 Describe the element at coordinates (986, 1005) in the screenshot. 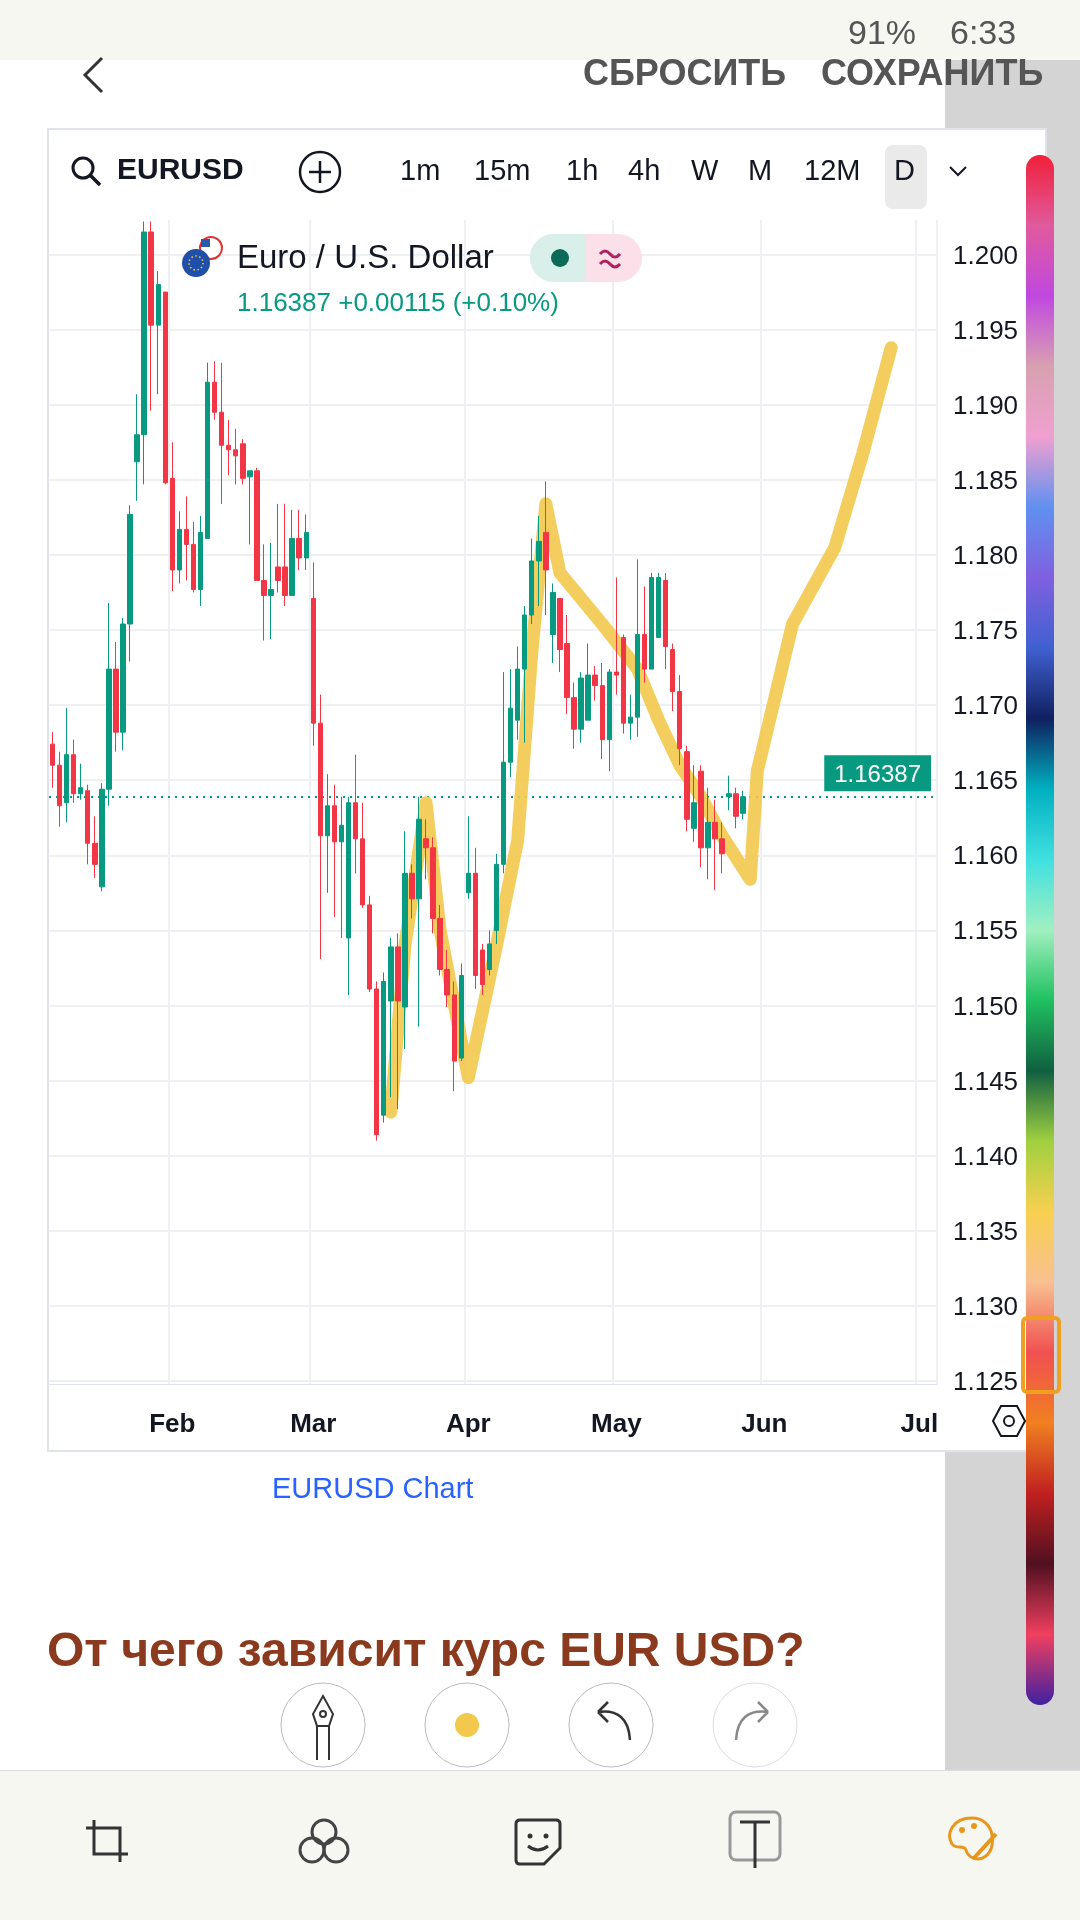

I see `y-tick-label: 1.150` at that location.